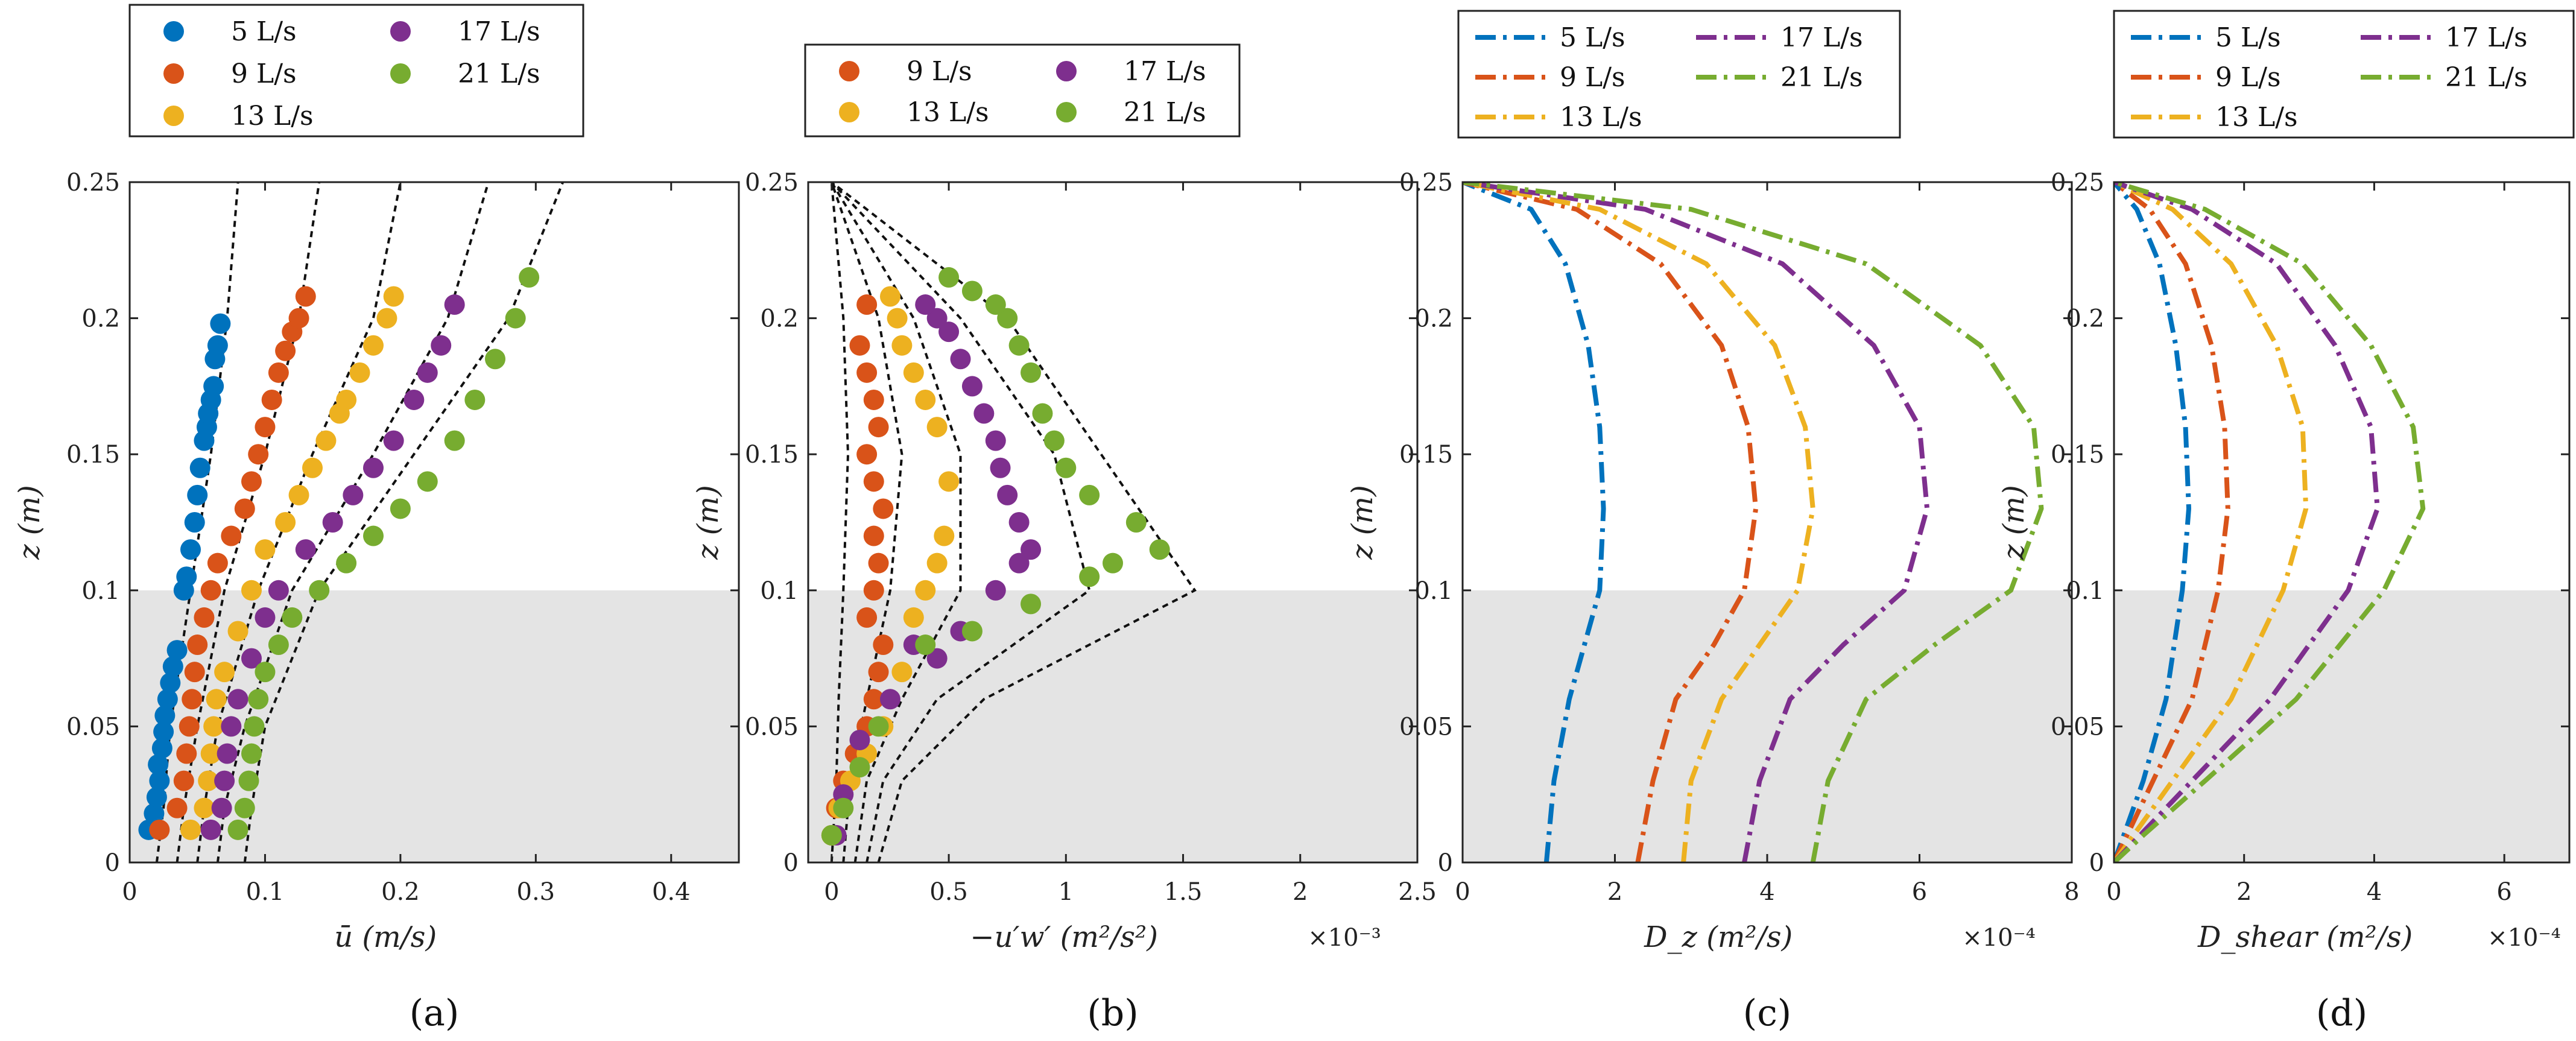  I want to click on x-tick-label: 0.3, so click(536, 892).